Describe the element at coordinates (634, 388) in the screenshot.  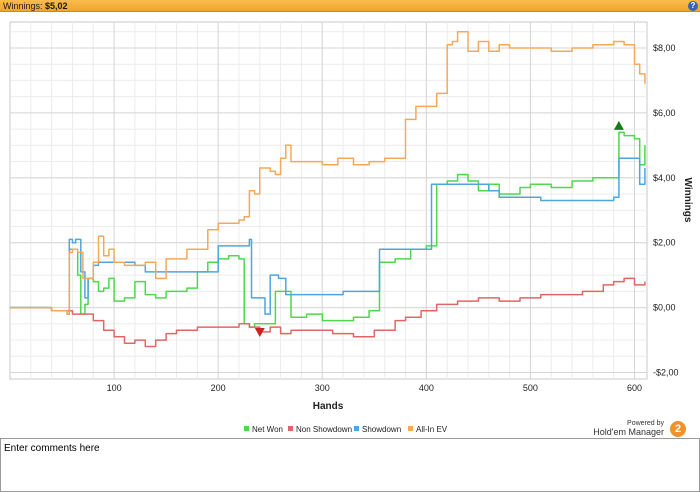
I see `x-tick-label: 600` at that location.